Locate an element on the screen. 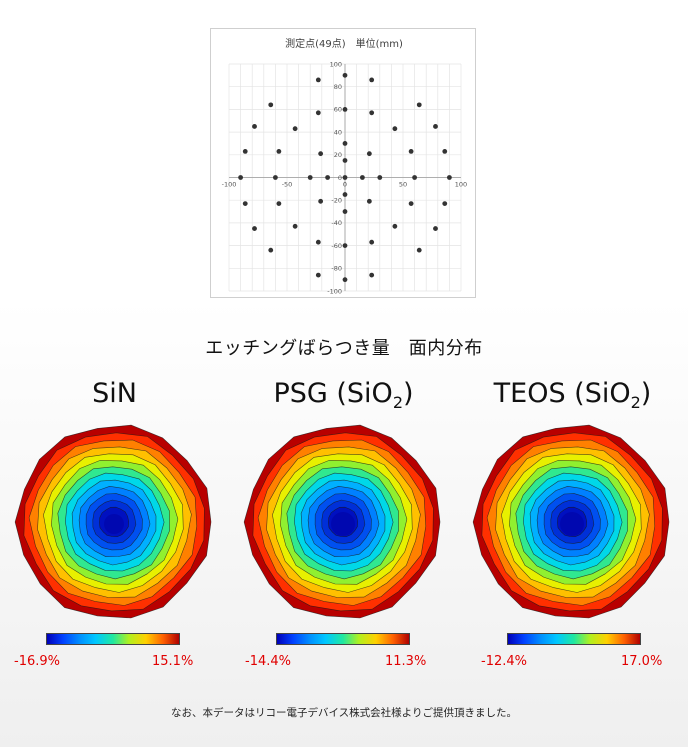 The width and height of the screenshot is (688, 747). y-tick-label: 40 is located at coordinates (338, 132).